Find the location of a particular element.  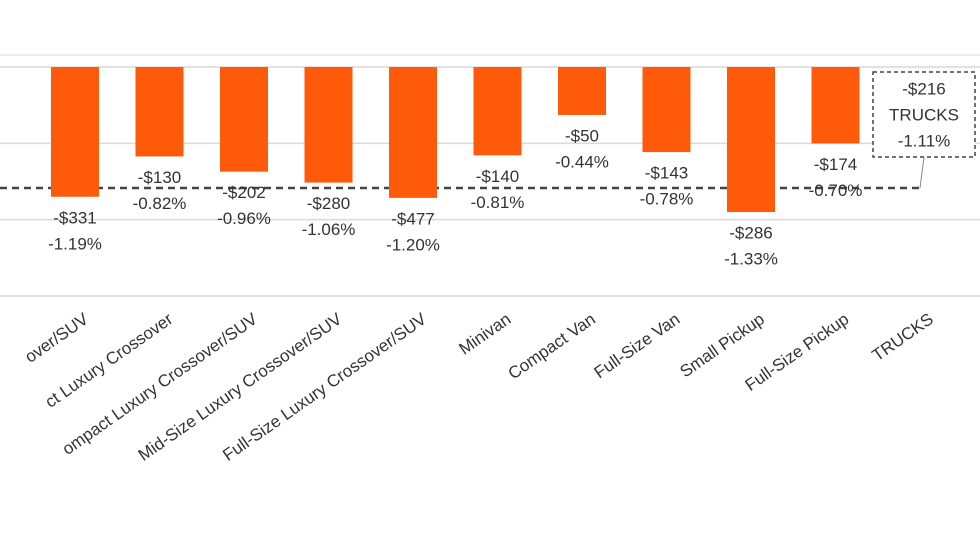

annotation-box is located at coordinates (924, 114).